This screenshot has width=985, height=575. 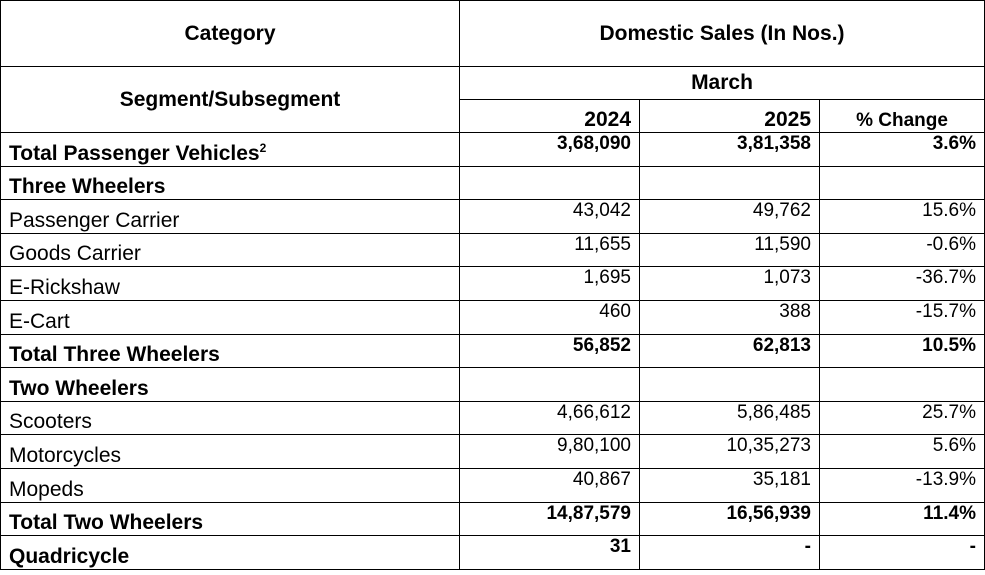 I want to click on change-cell: -, so click(x=902, y=552).